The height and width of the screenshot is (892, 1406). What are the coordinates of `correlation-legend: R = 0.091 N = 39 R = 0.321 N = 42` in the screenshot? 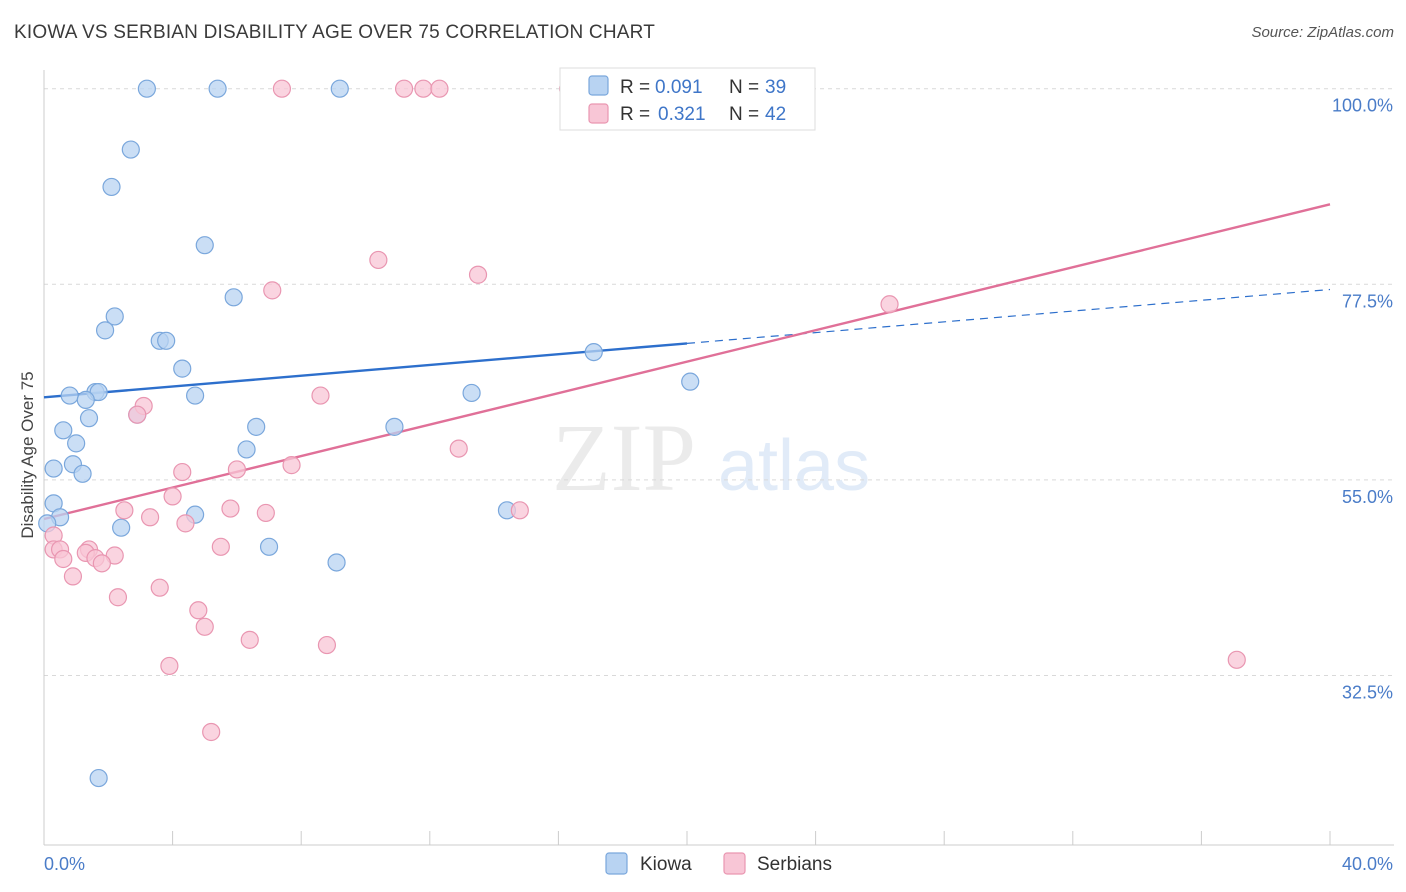 It's located at (687, 99).